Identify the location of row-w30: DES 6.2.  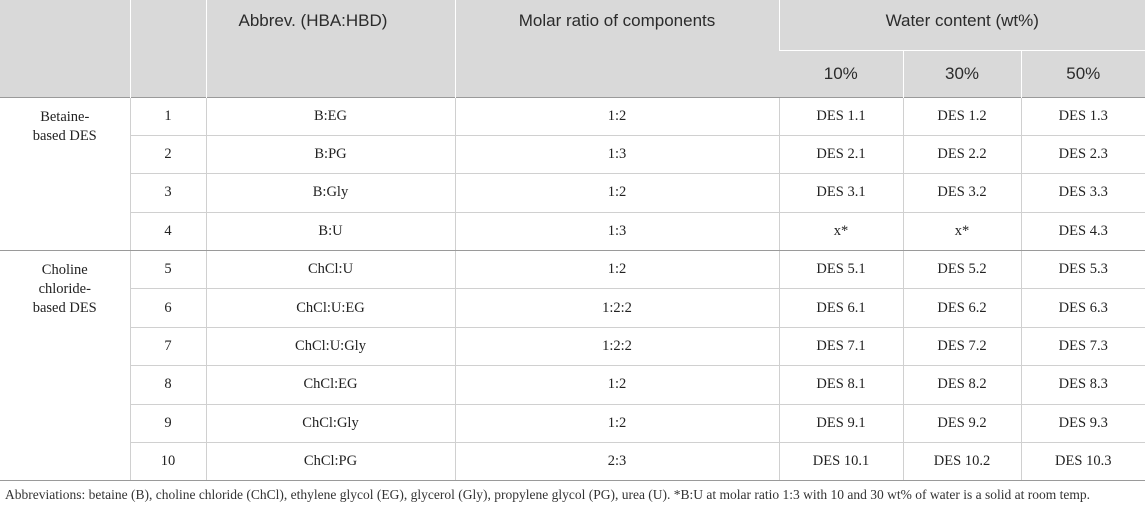
(961, 308).